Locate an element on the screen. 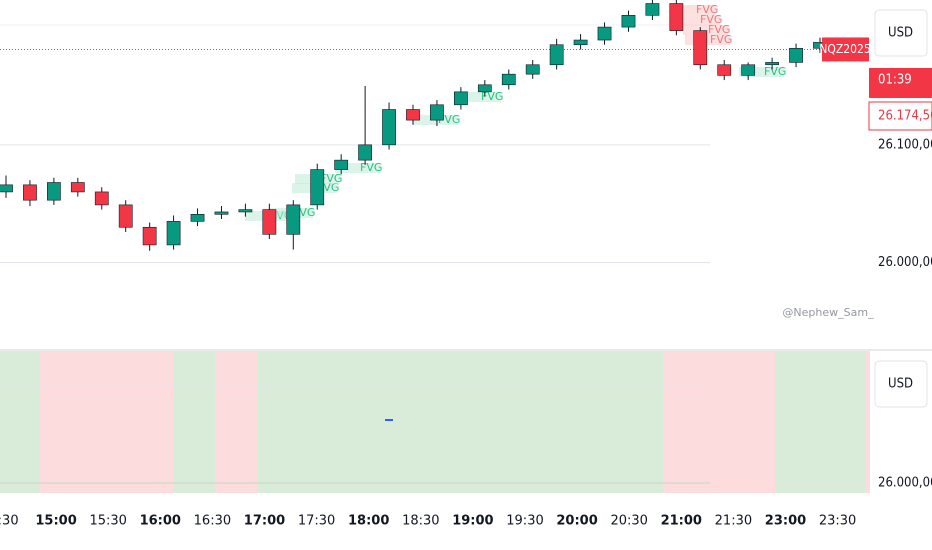 The image size is (932, 550). x-tick-label: 21:30 is located at coordinates (733, 521).